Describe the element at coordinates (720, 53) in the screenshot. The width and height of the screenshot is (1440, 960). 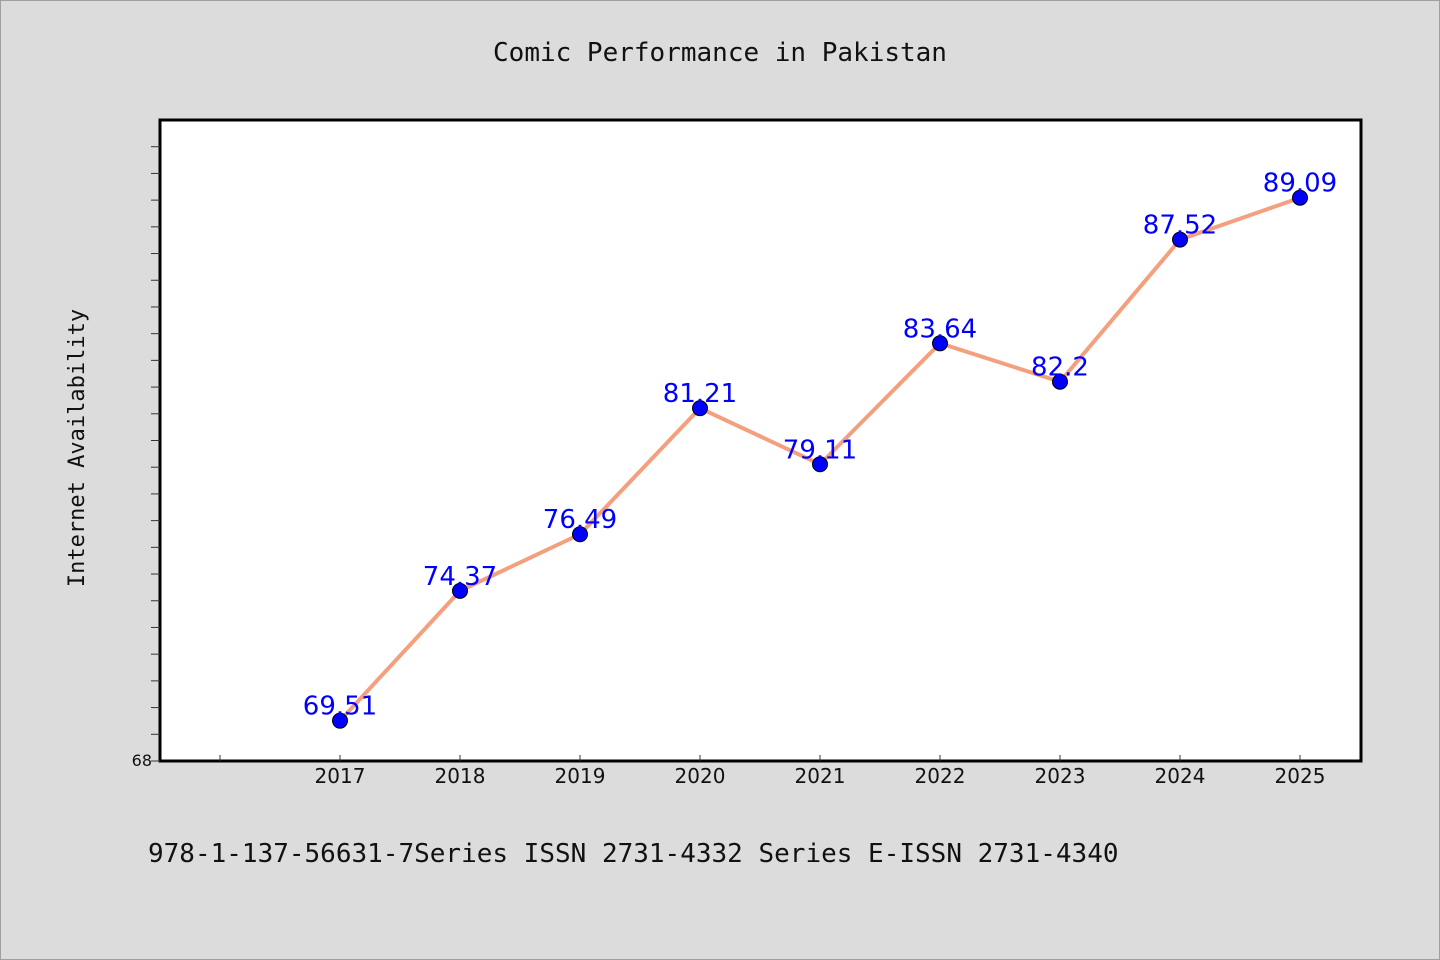
I see `chart-title: Comic Performance in Pakistan` at that location.